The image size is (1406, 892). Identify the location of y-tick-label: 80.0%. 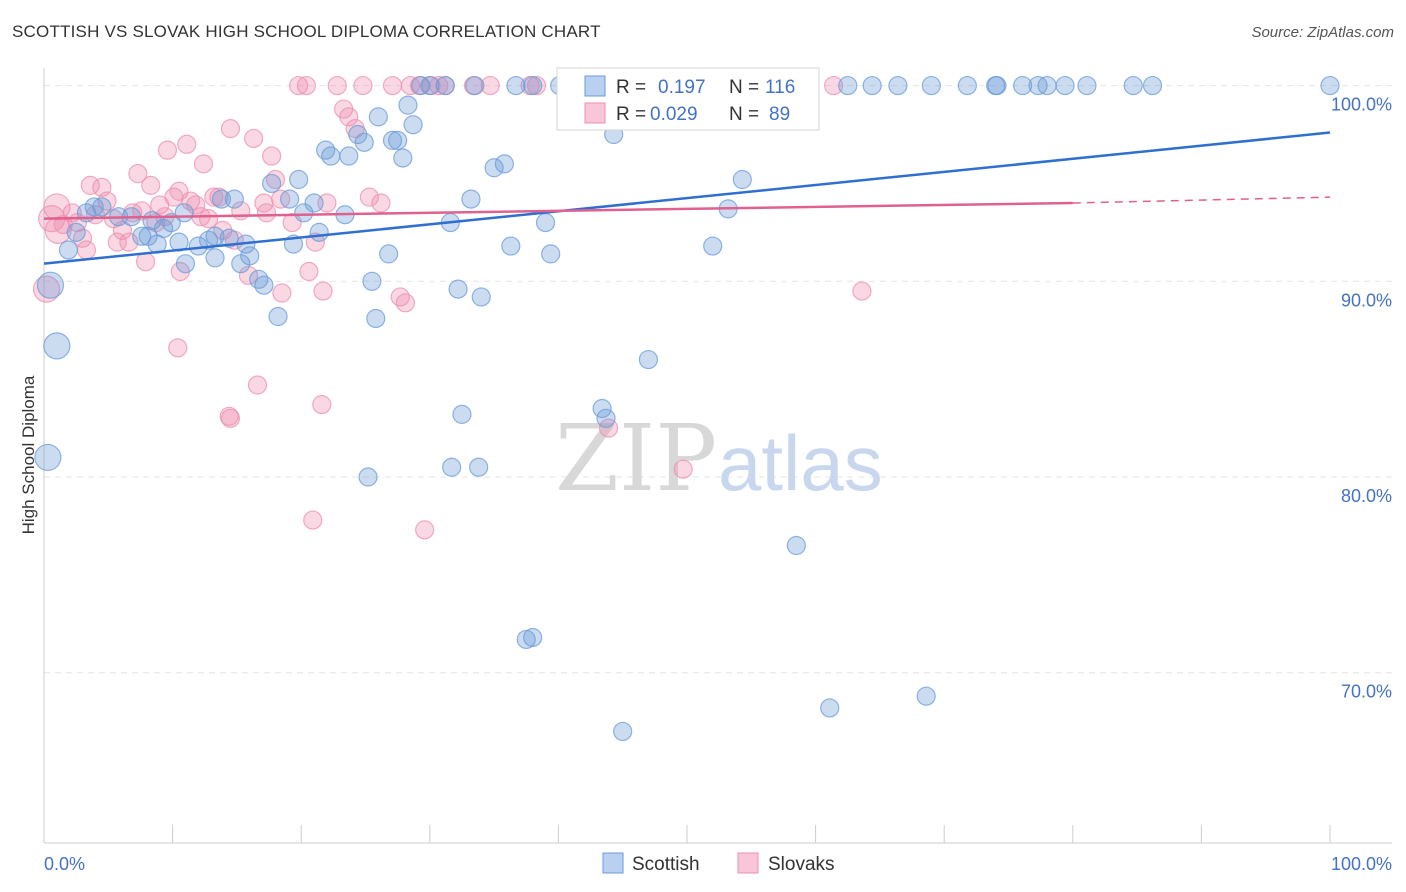
(1366, 496).